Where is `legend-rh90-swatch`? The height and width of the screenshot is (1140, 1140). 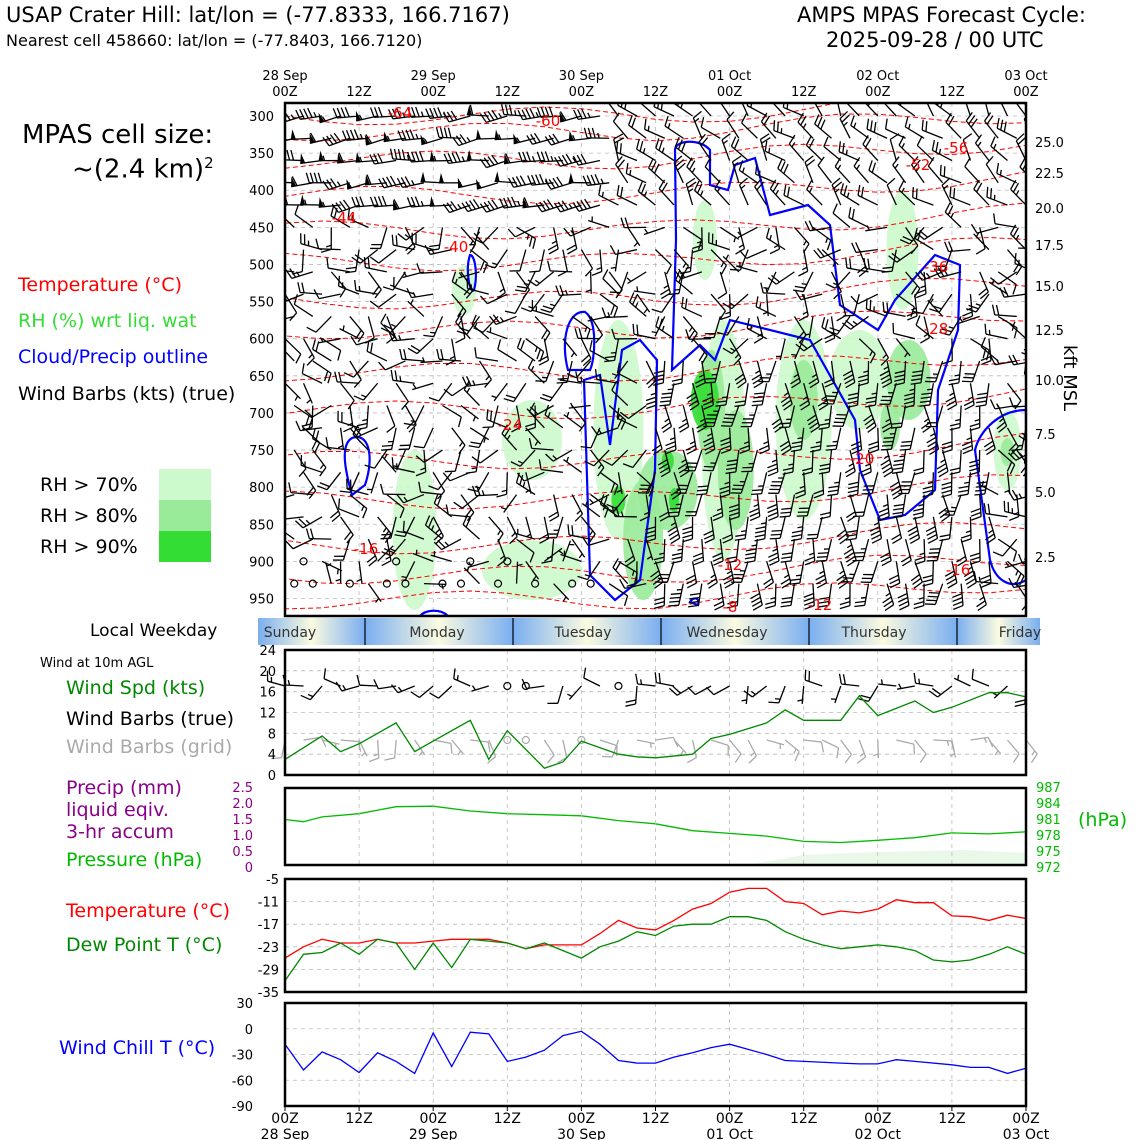
legend-rh90-swatch is located at coordinates (185, 546).